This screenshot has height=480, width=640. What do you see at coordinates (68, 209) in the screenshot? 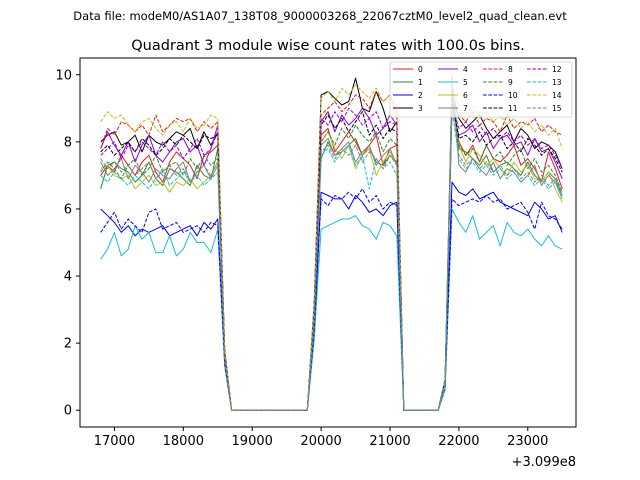
I see `y-tick-label: 6` at bounding box center [68, 209].